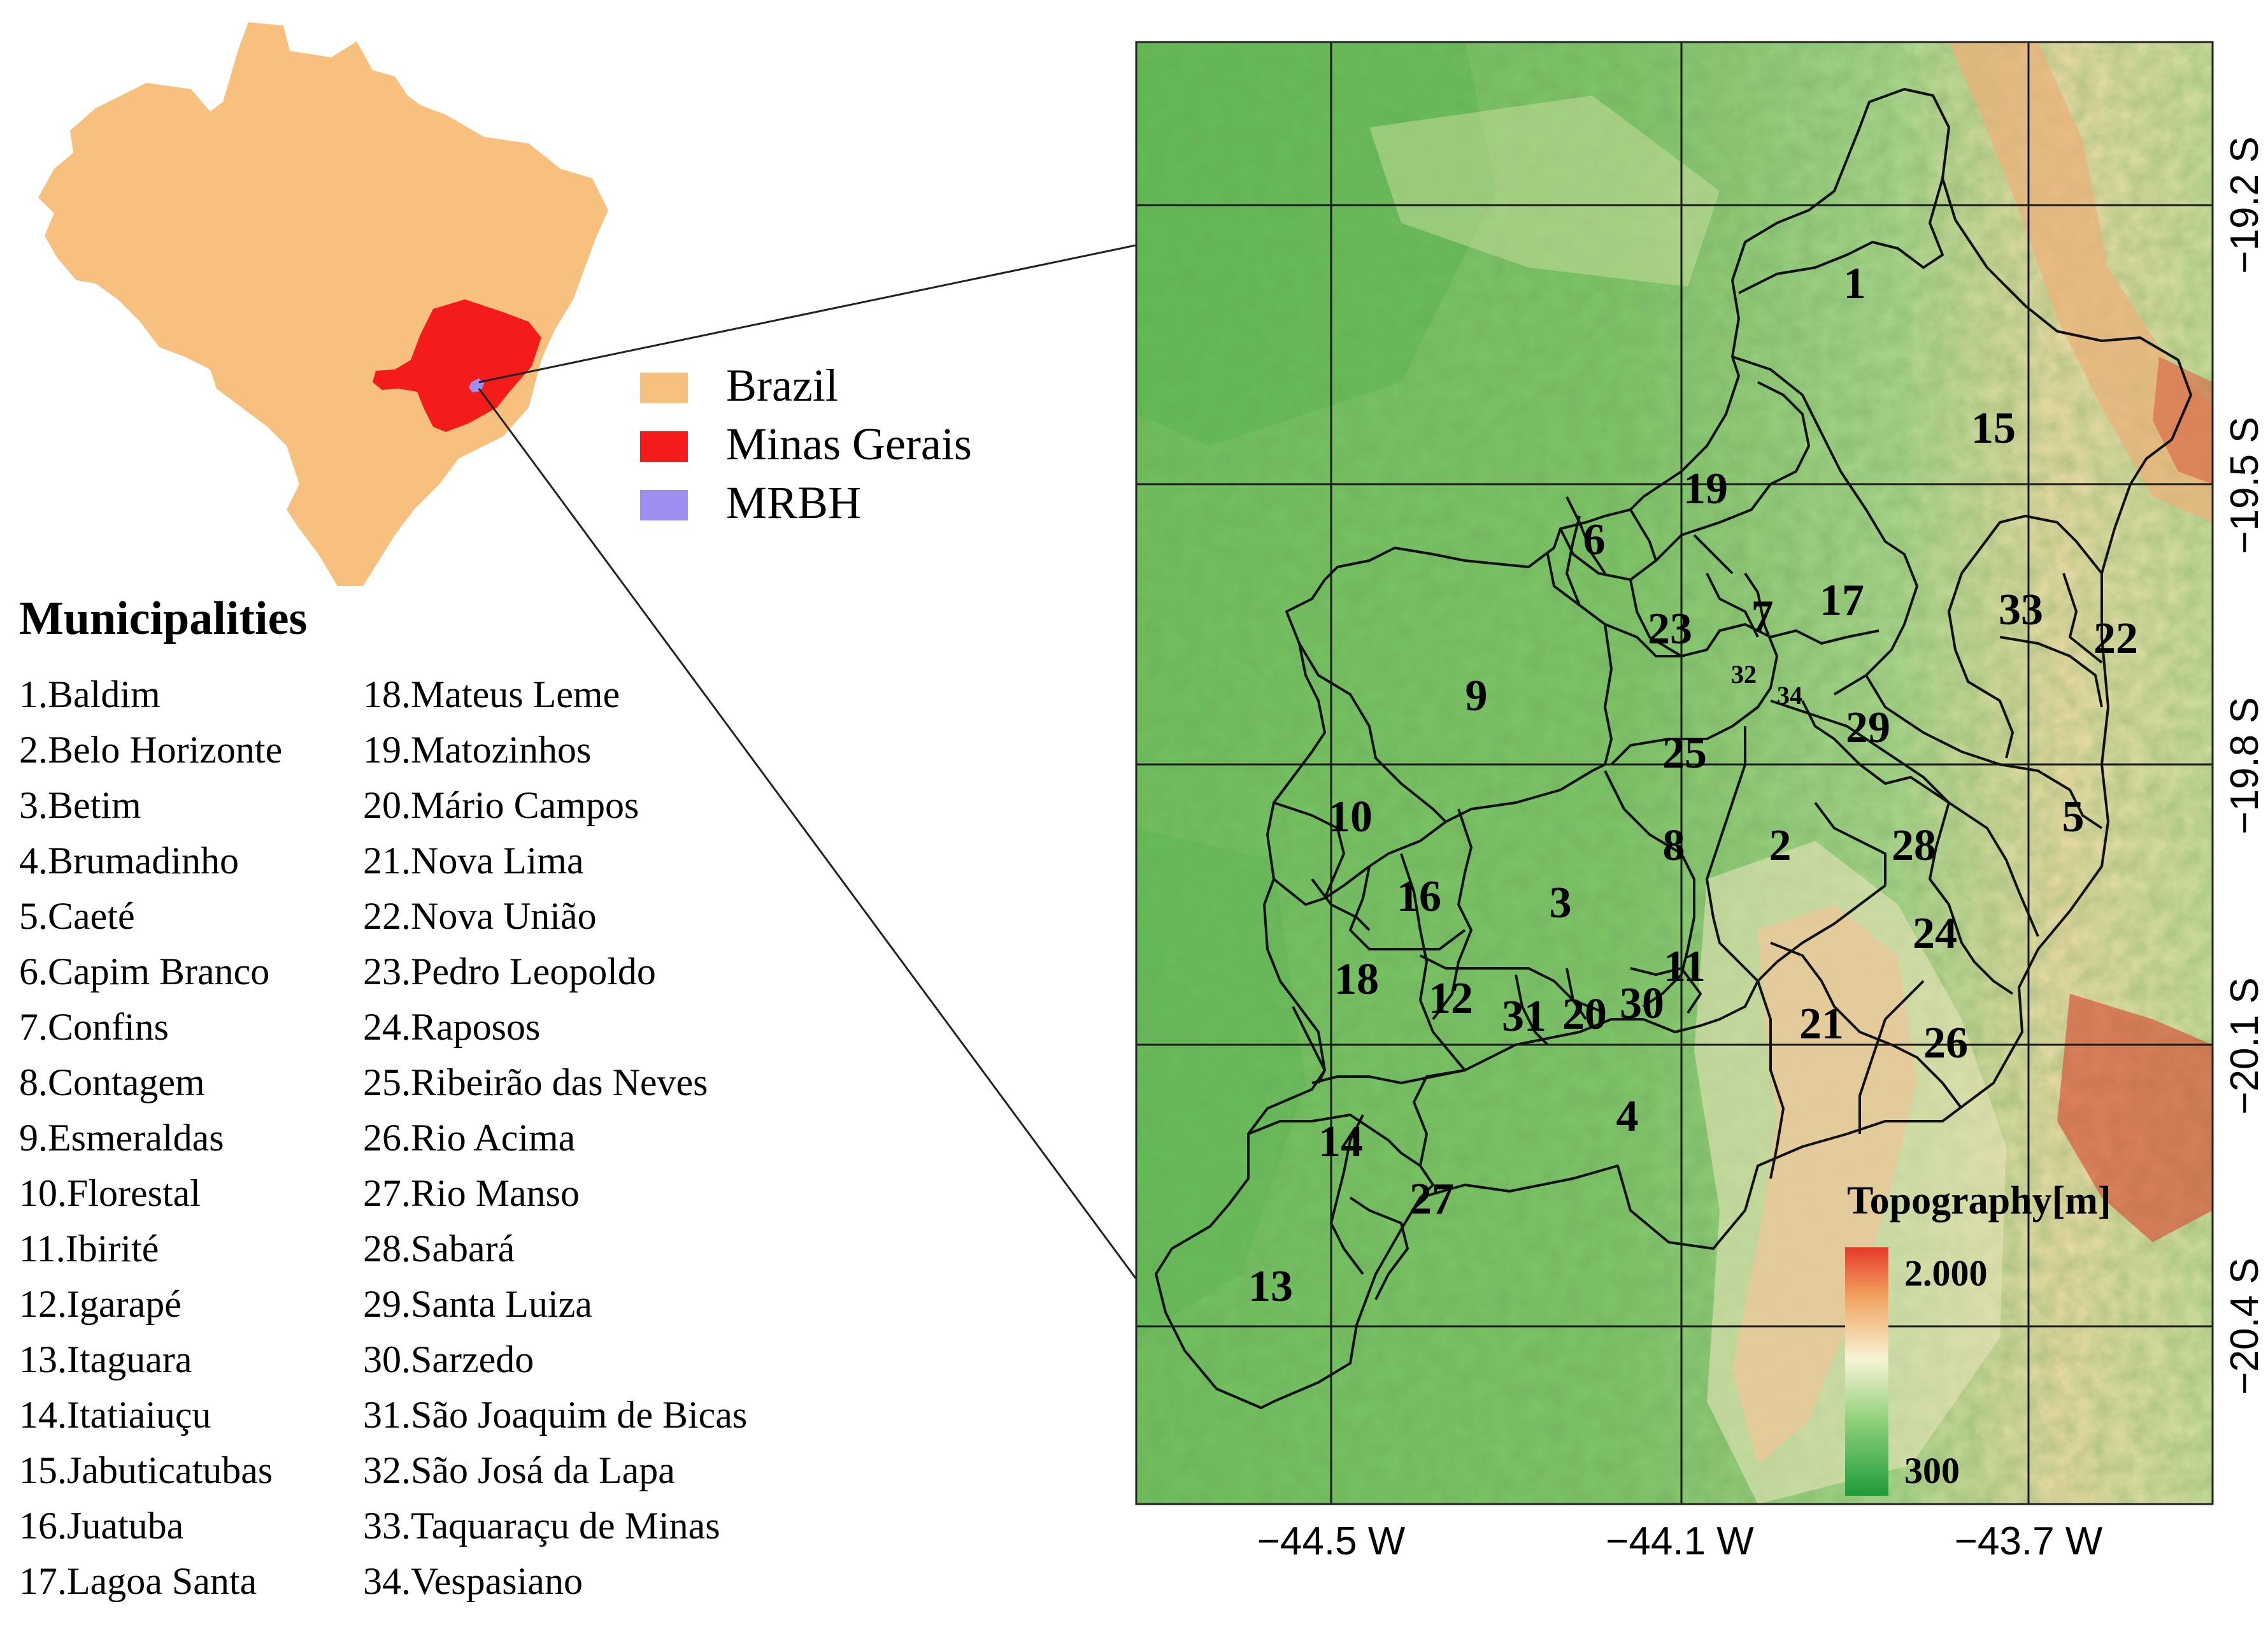 This screenshot has width=2268, height=1627. Describe the element at coordinates (150, 750) in the screenshot. I see `municipality-list-item: 2.Belo Horizonte` at that location.